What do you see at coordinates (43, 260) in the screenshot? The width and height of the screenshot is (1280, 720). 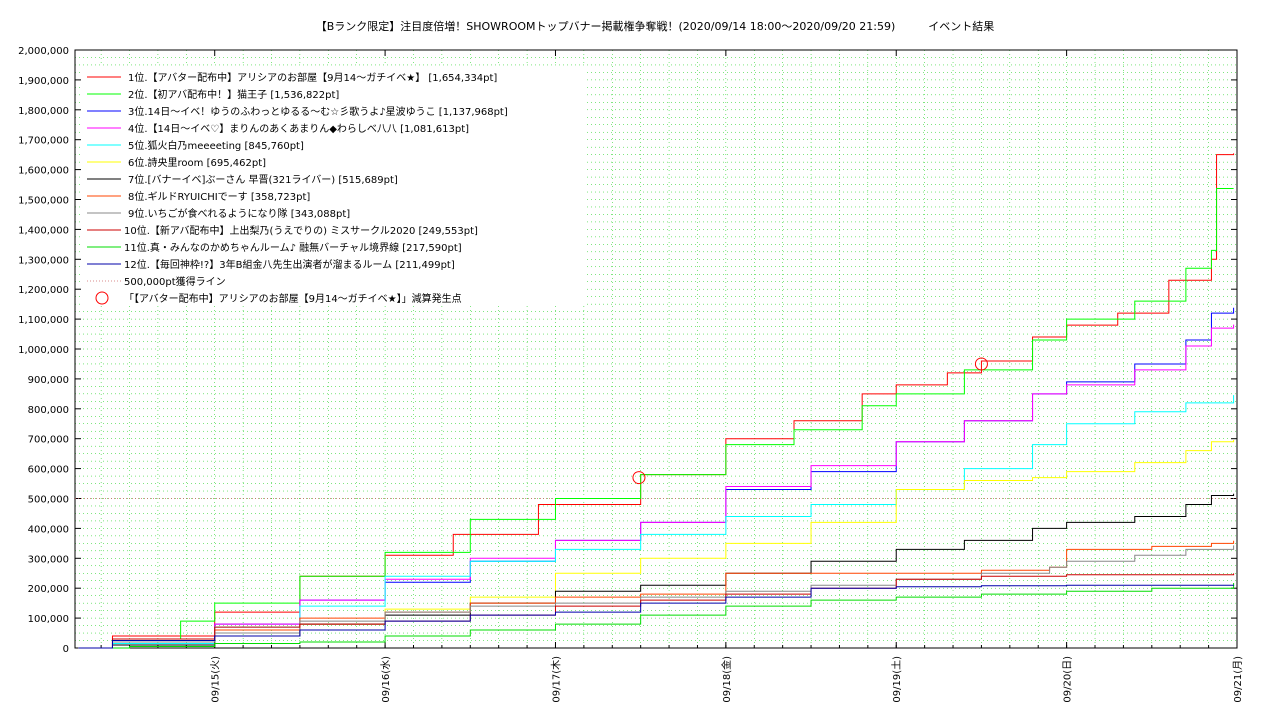 I see `y-tick-label: 1,300,000` at bounding box center [43, 260].